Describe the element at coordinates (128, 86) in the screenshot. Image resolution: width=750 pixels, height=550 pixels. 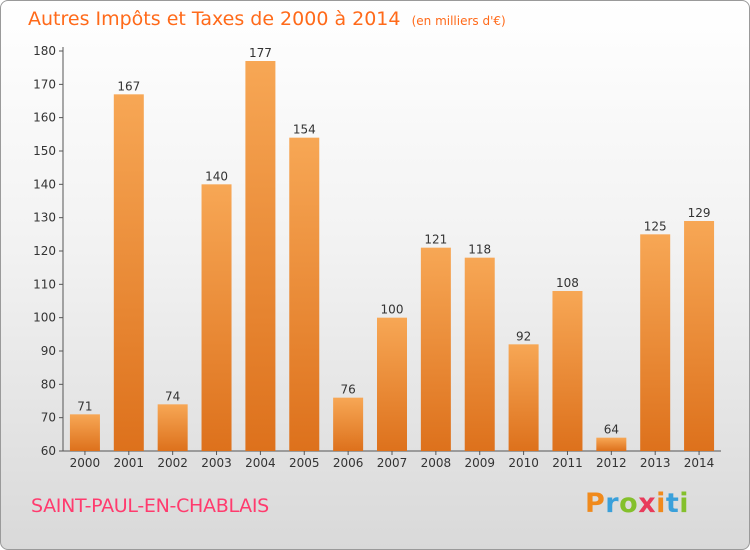
I see `data-label: 167` at that location.